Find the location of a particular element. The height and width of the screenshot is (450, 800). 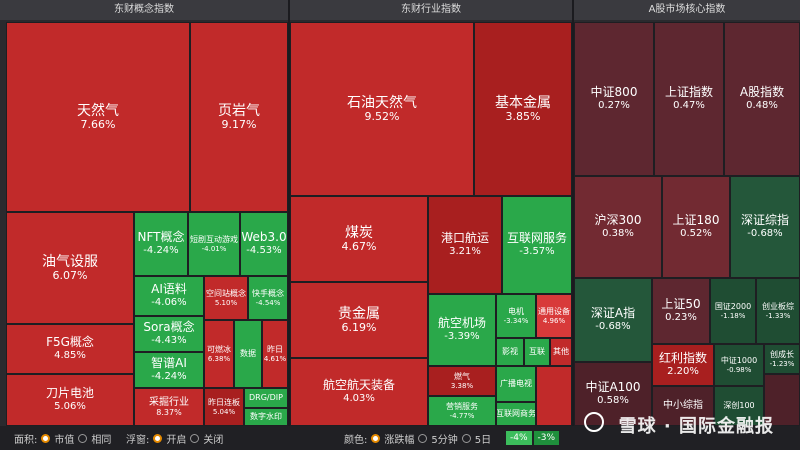

xueqiu-logo-icon is located at coordinates (594, 422).